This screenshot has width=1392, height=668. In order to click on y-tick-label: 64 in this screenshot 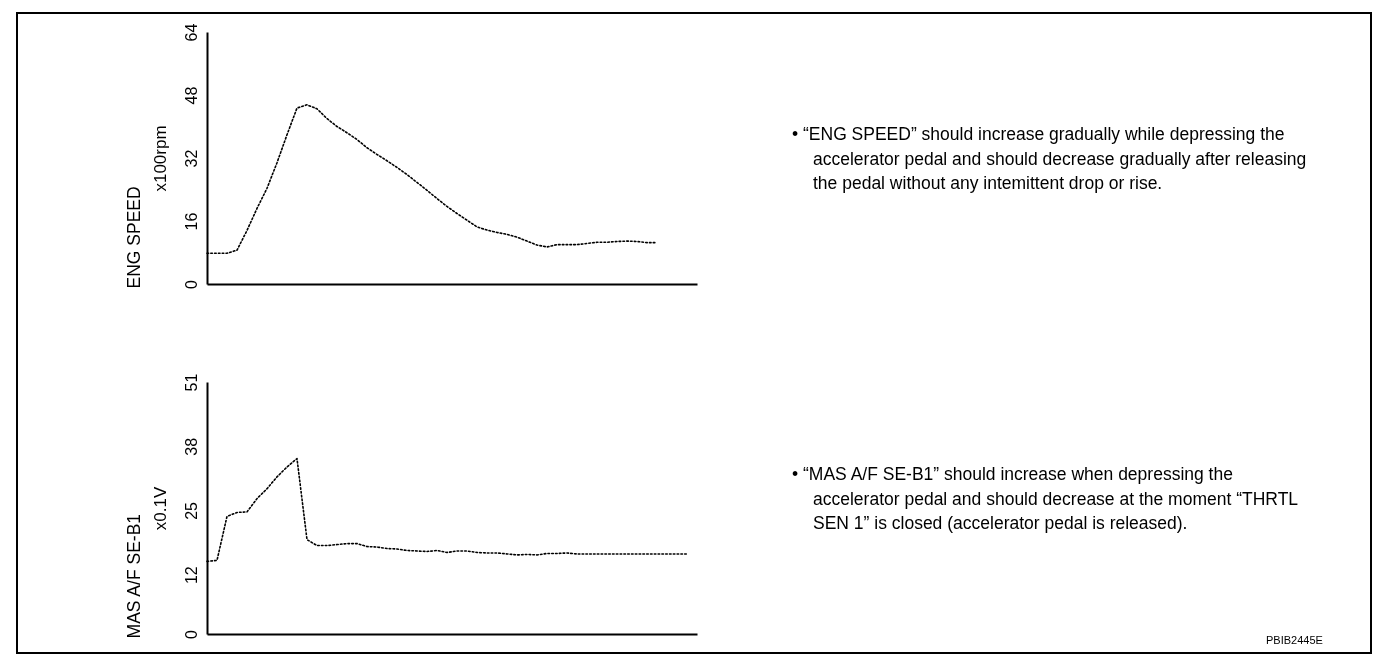, I will do `click(191, 32)`.